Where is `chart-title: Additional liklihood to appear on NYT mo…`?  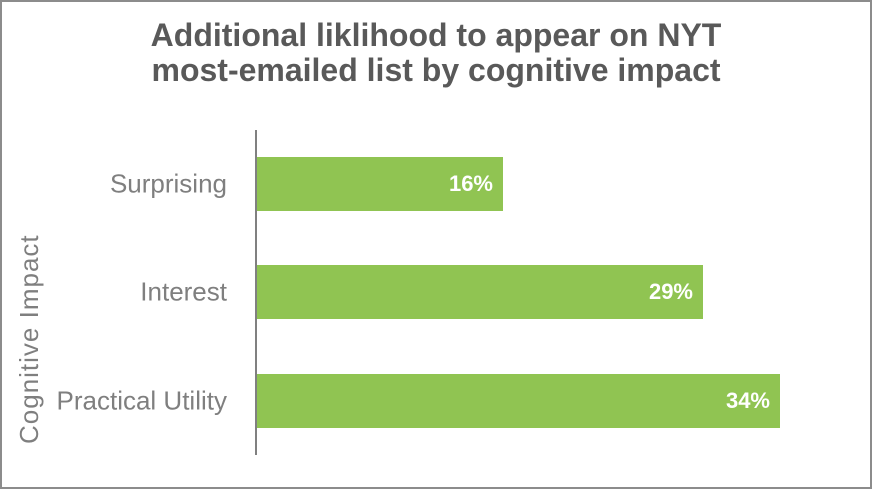 chart-title: Additional liklihood to appear on NYT mo… is located at coordinates (436, 53).